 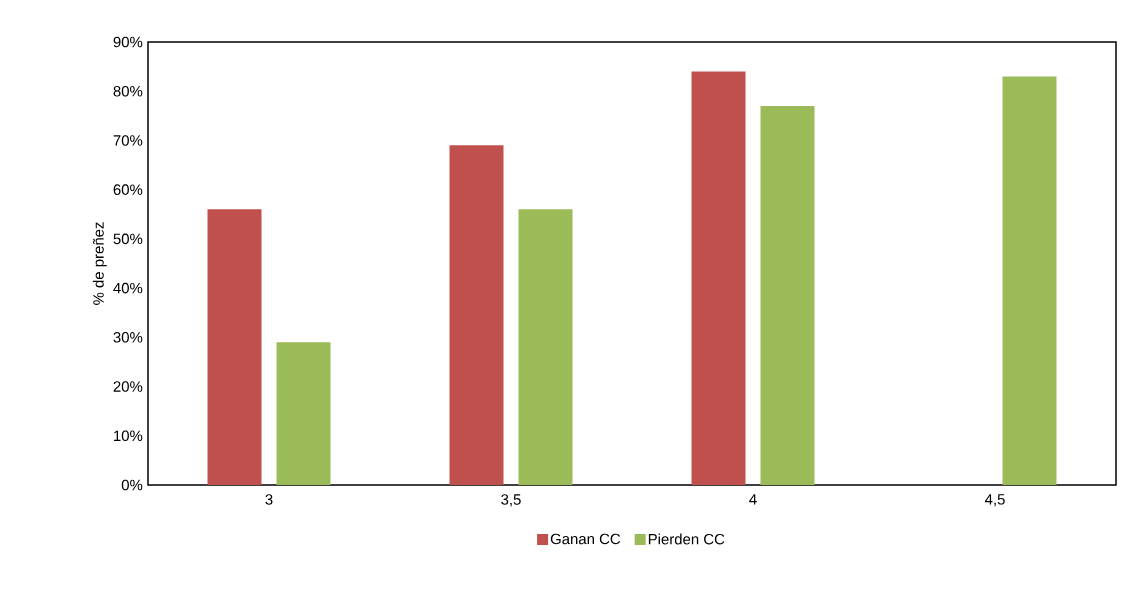 What do you see at coordinates (128, 239) in the screenshot?
I see `y-tick-label: 50%` at bounding box center [128, 239].